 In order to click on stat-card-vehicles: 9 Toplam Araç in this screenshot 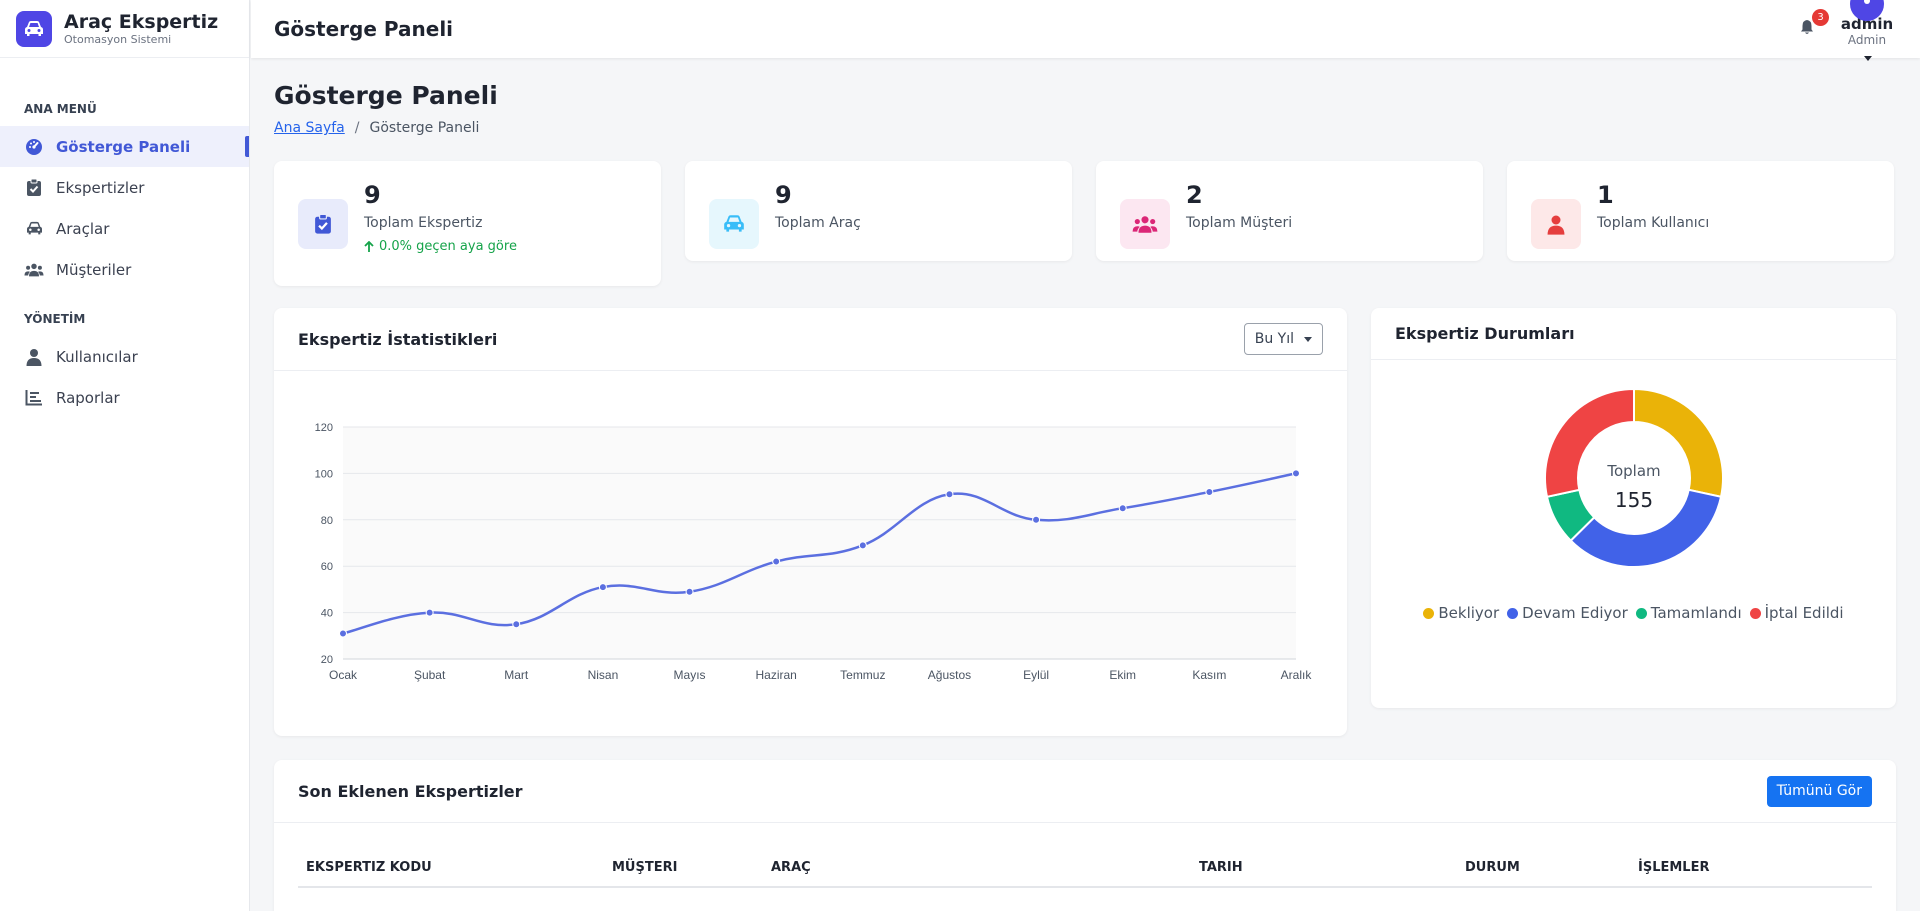, I will do `click(878, 211)`.